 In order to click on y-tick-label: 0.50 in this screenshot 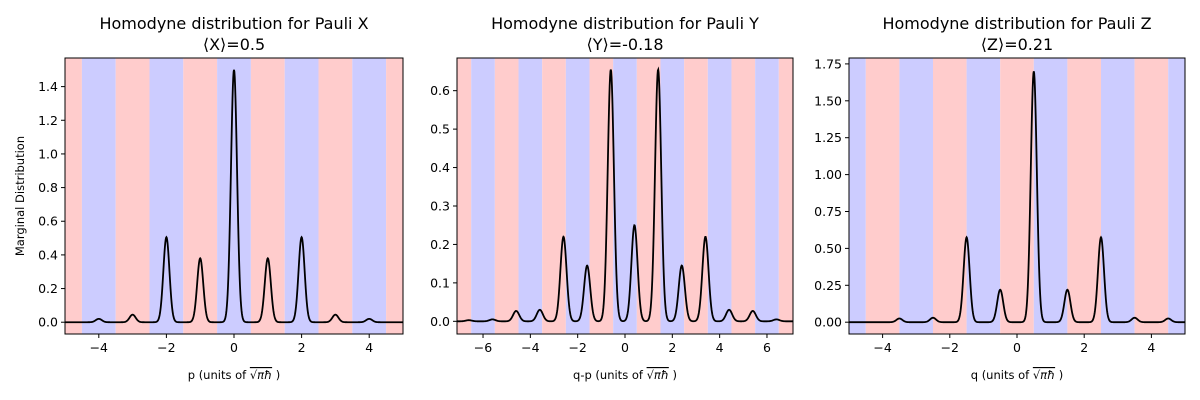, I will do `click(828, 248)`.